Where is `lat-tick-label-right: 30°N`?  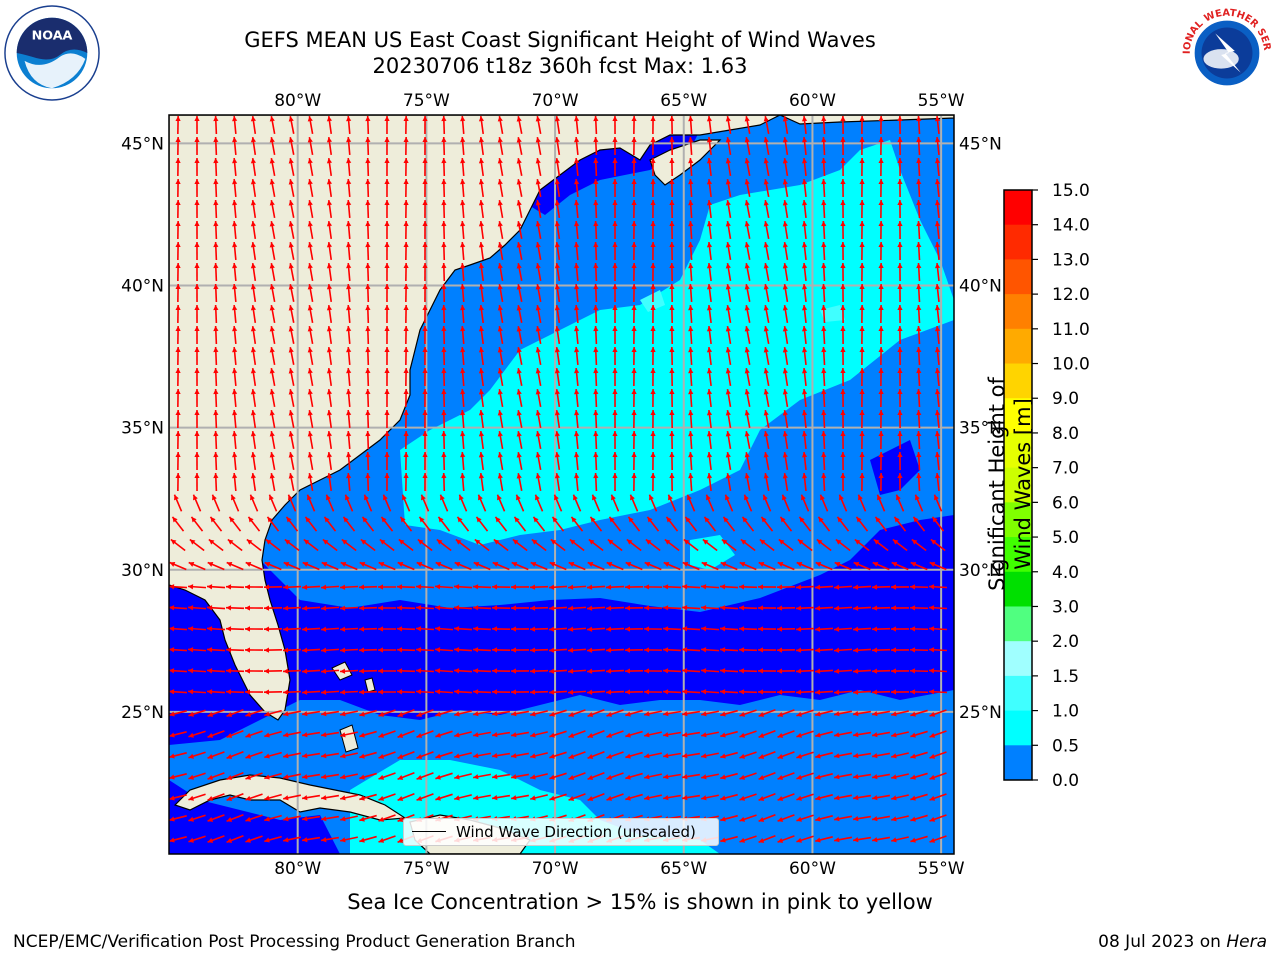
lat-tick-label-right: 30°N is located at coordinates (980, 571).